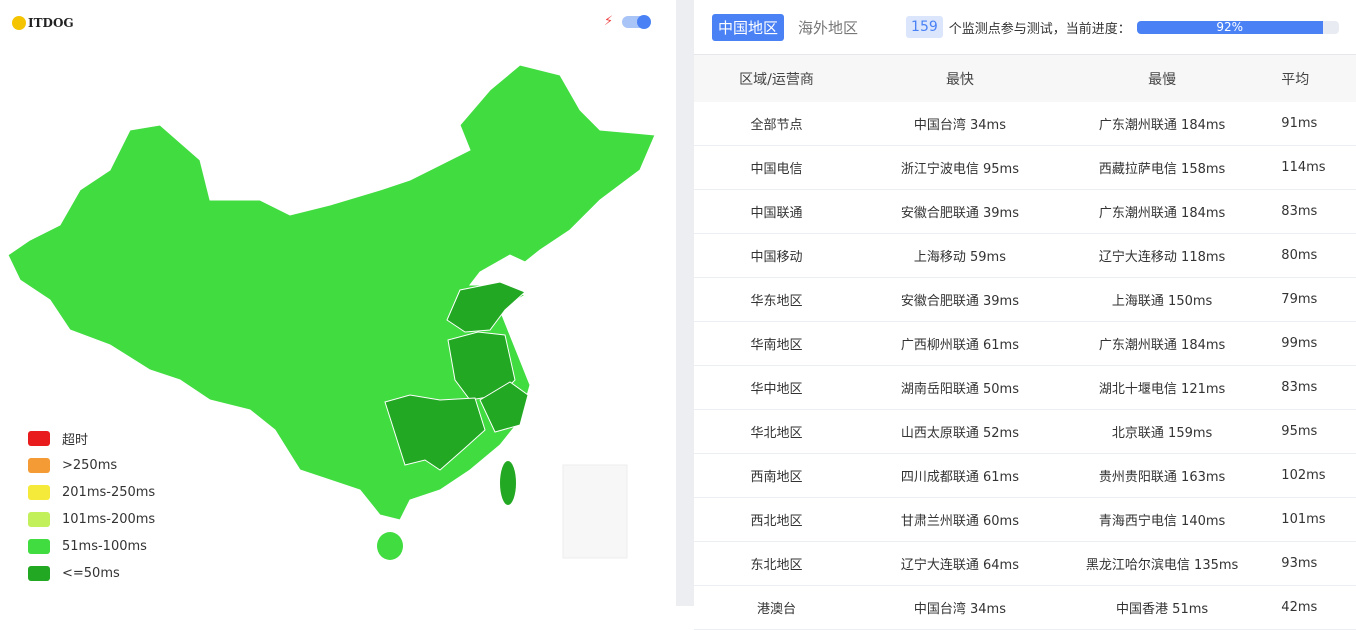 The image size is (1356, 630). Describe the element at coordinates (1162, 78) in the screenshot. I see `column-header: 最慢` at that location.